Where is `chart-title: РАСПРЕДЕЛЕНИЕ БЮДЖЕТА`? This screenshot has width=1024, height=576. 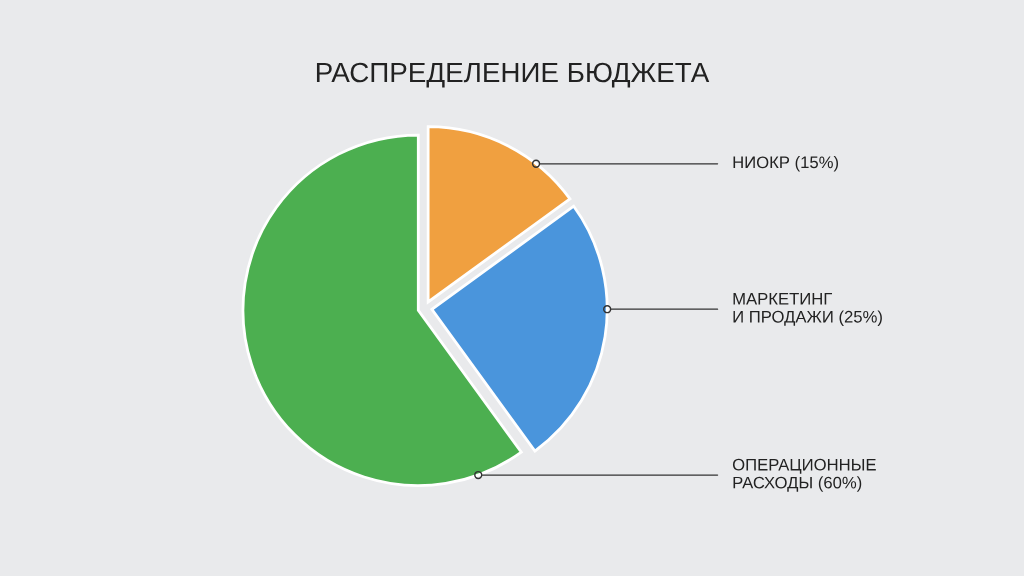 chart-title: РАСПРЕДЕЛЕНИЕ БЮДЖЕТА is located at coordinates (513, 75).